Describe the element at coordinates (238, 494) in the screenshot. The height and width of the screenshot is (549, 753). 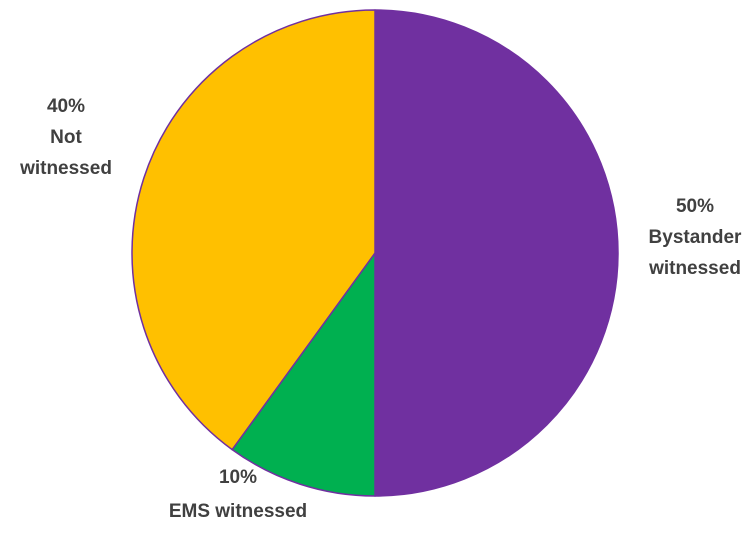
I see `data-label-ems-witnessed: 10% EMS witnessed` at that location.